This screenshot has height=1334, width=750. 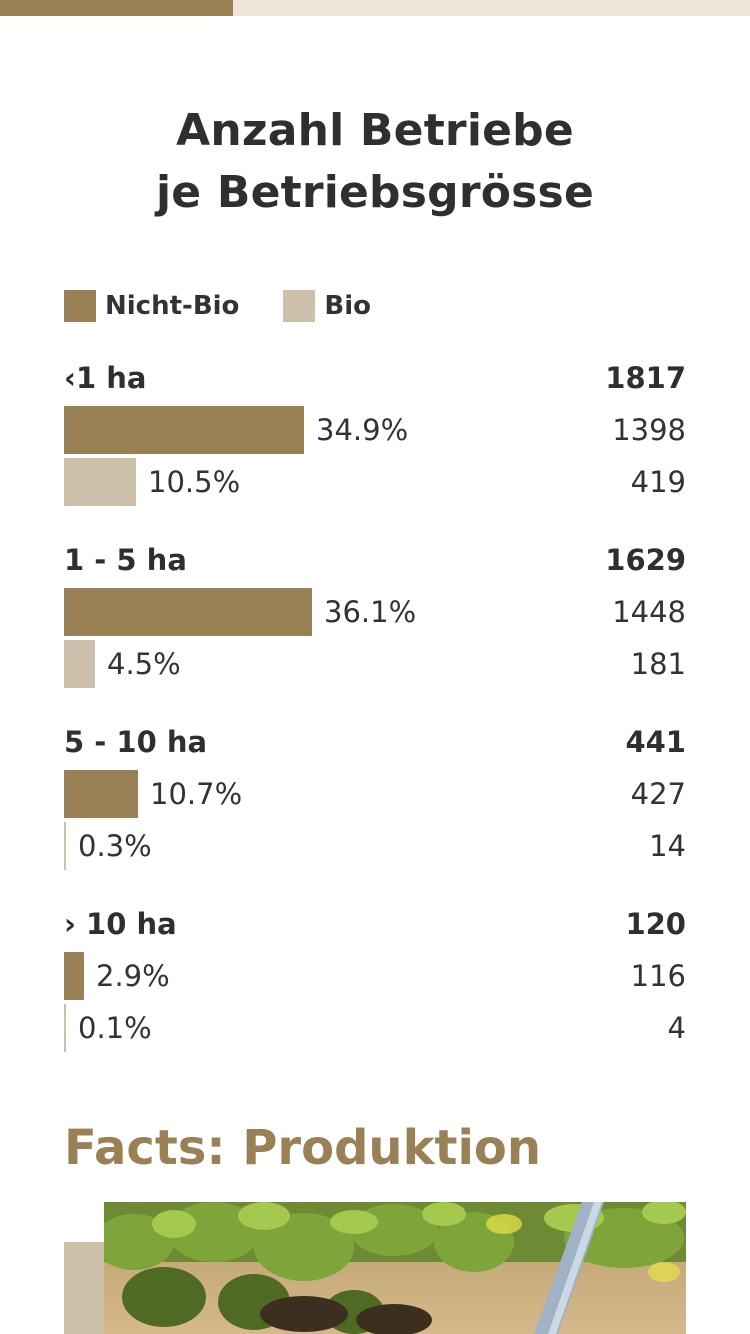 I want to click on bar-percent-label: 10.5%, so click(x=194, y=482).